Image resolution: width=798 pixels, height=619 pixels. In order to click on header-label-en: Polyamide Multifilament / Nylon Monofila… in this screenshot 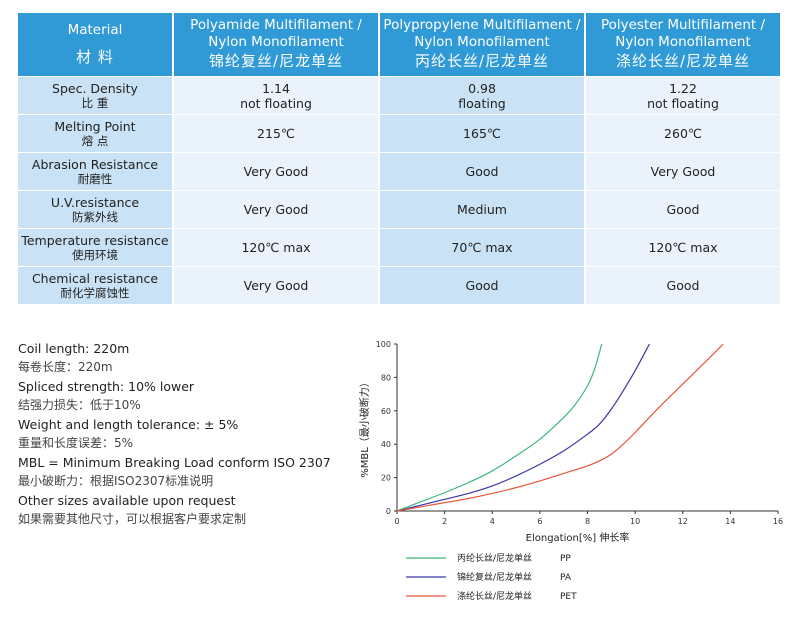, I will do `click(276, 33)`.